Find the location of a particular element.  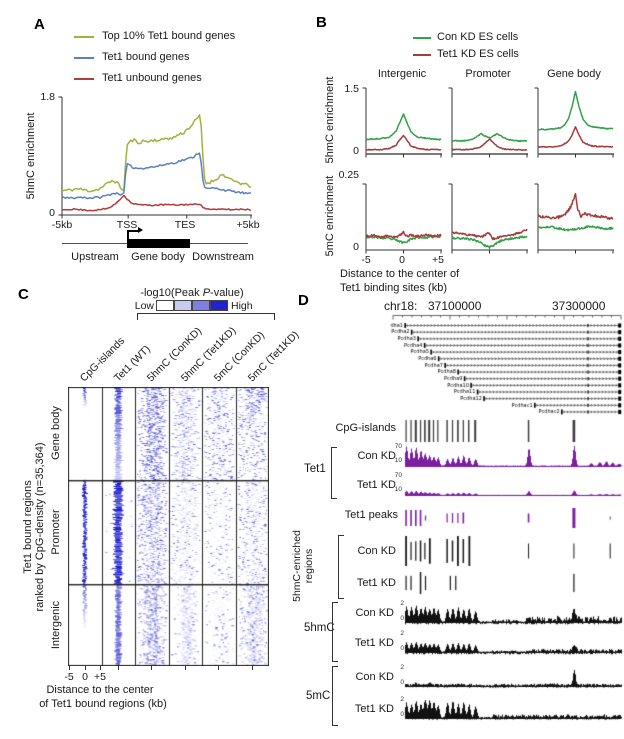

heatmap-y-outer-line2: ranked by CpG-density (n=35,364) is located at coordinates (40, 527).